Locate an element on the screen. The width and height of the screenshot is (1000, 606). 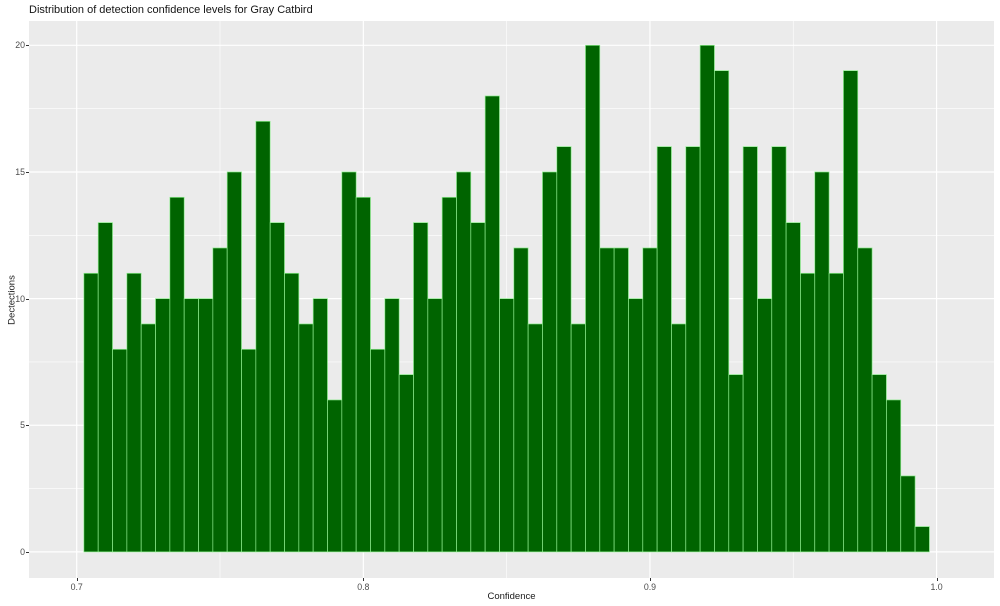
y-tick-label: 0 is located at coordinates (22, 551).